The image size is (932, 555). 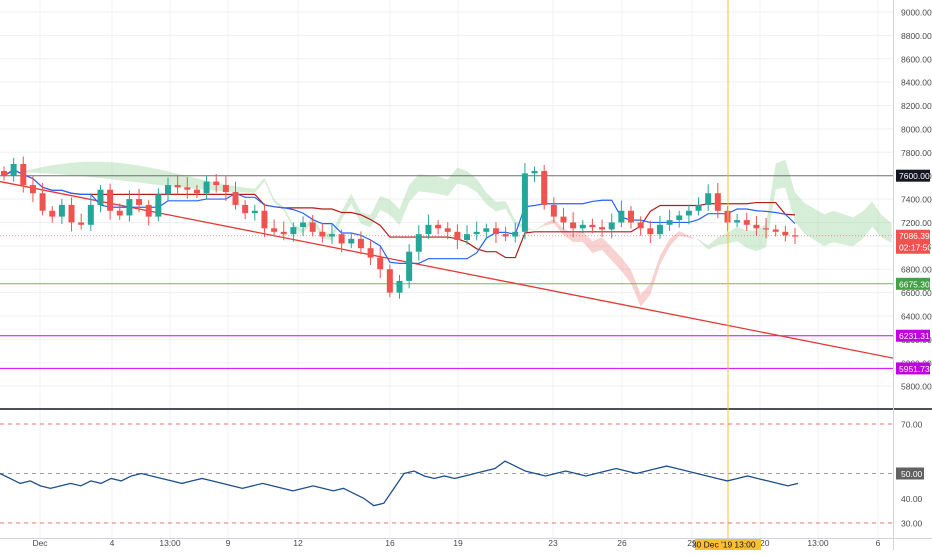 What do you see at coordinates (916, 200) in the screenshot?
I see `price-axis-label: 7400.00` at bounding box center [916, 200].